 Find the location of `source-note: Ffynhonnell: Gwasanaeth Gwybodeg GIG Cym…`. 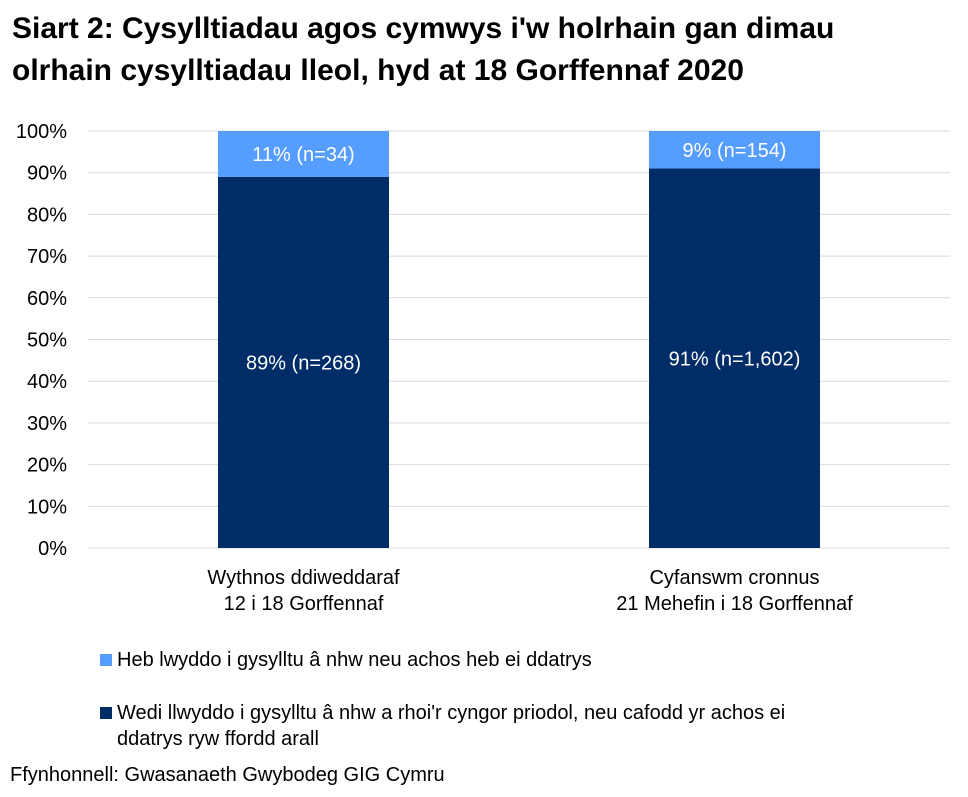

source-note: Ffynhonnell: Gwasanaeth Gwybodeg GIG Cym… is located at coordinates (227, 775).